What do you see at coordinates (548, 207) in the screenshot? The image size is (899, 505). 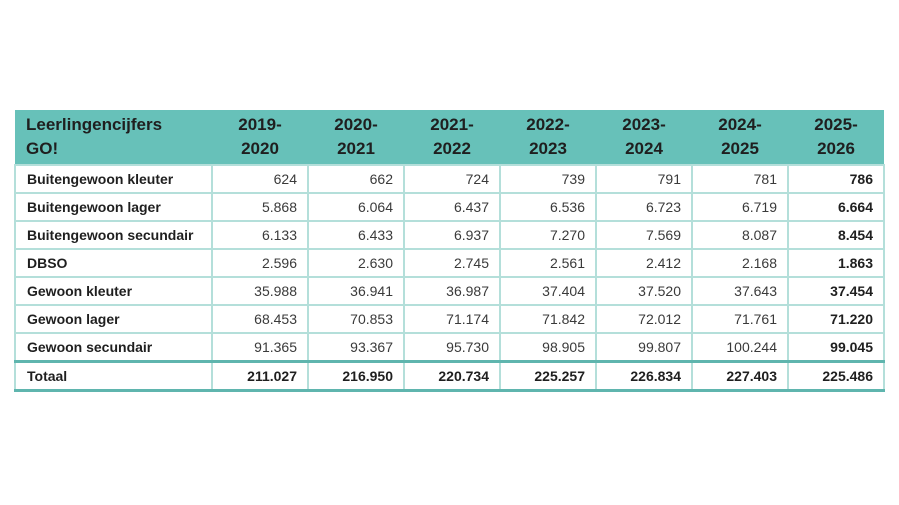 I see `table-cell: 6.536` at bounding box center [548, 207].